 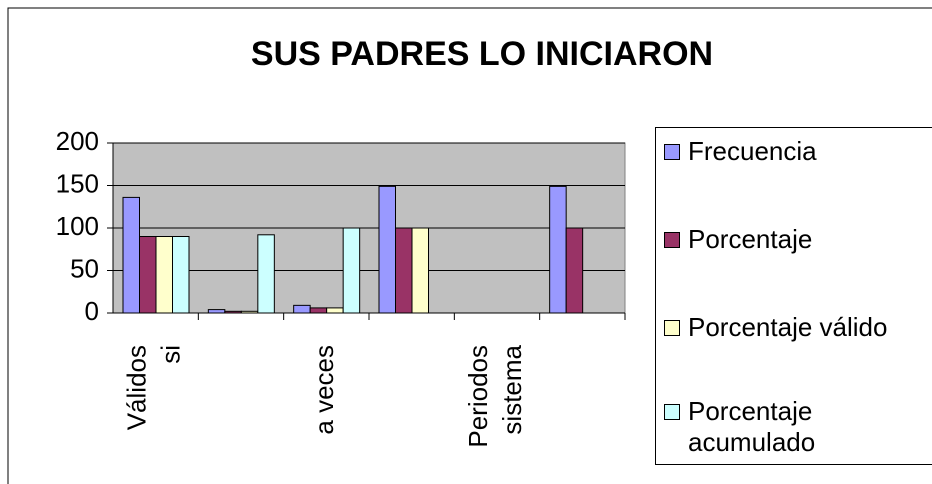 What do you see at coordinates (752, 151) in the screenshot?
I see `legend-label: Frecuencia` at bounding box center [752, 151].